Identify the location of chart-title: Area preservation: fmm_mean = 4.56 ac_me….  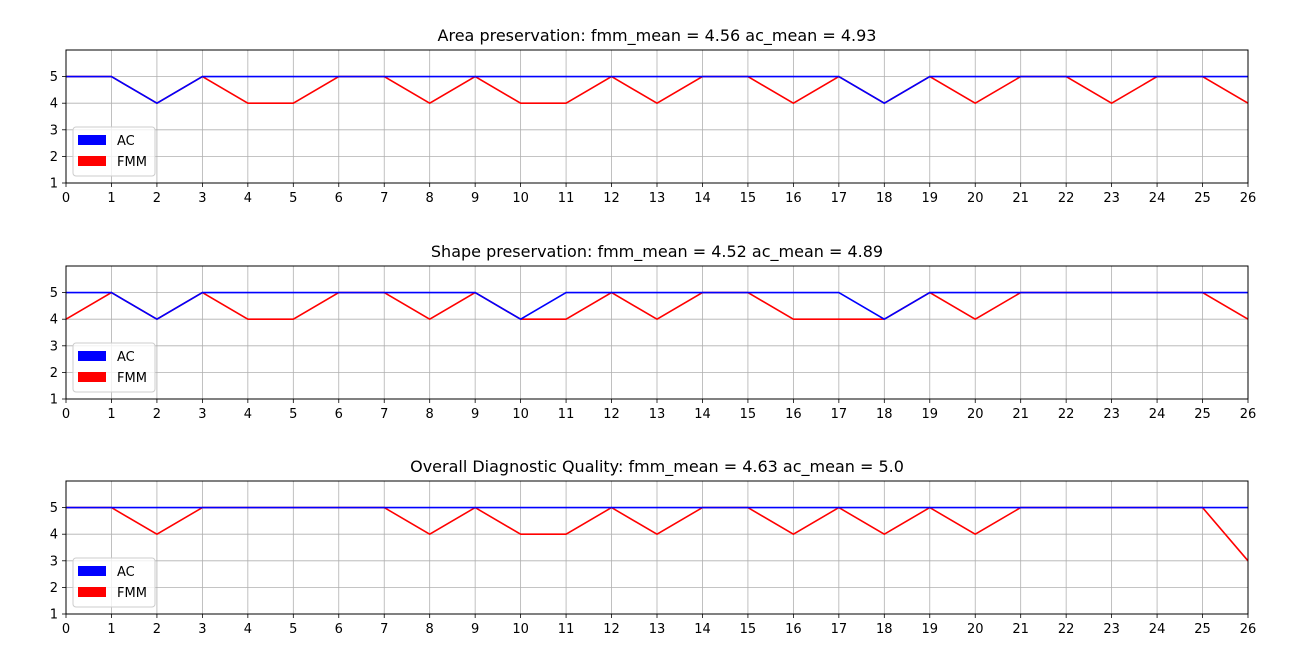
(657, 36).